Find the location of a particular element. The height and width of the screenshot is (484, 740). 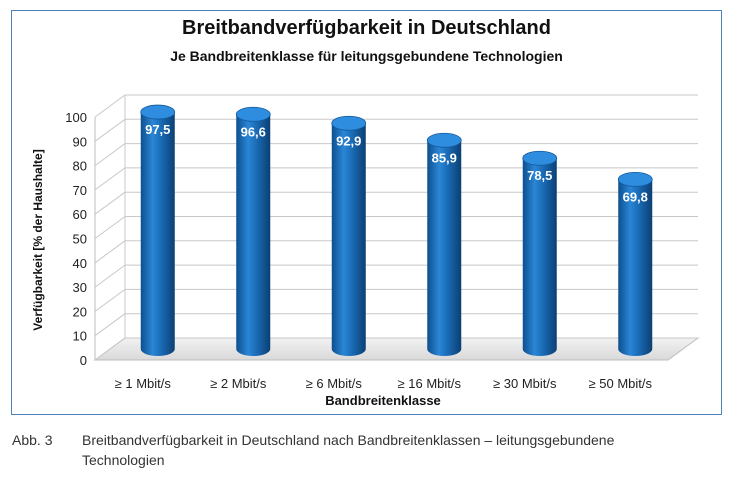

data-label: 97,5 is located at coordinates (157, 129).